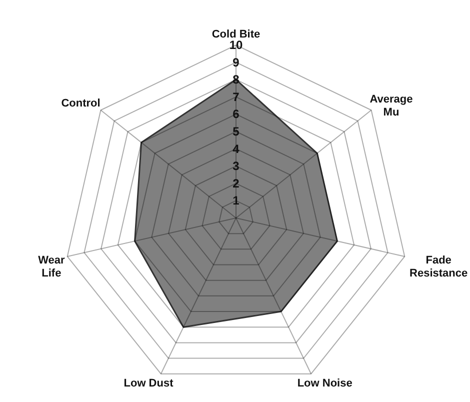  What do you see at coordinates (52, 267) in the screenshot?
I see `spoke-label: Wear Life` at bounding box center [52, 267].